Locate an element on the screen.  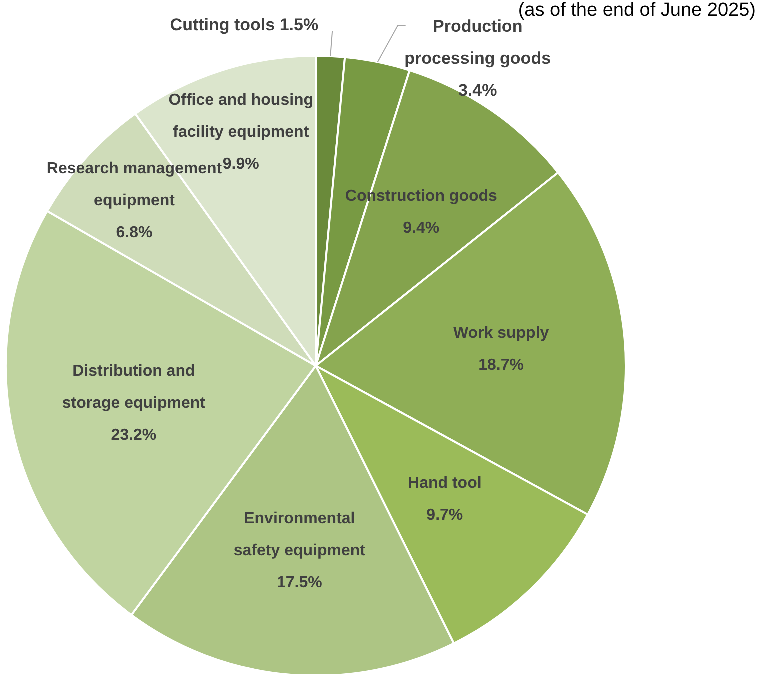
slice-label: Work supply is located at coordinates (501, 333).